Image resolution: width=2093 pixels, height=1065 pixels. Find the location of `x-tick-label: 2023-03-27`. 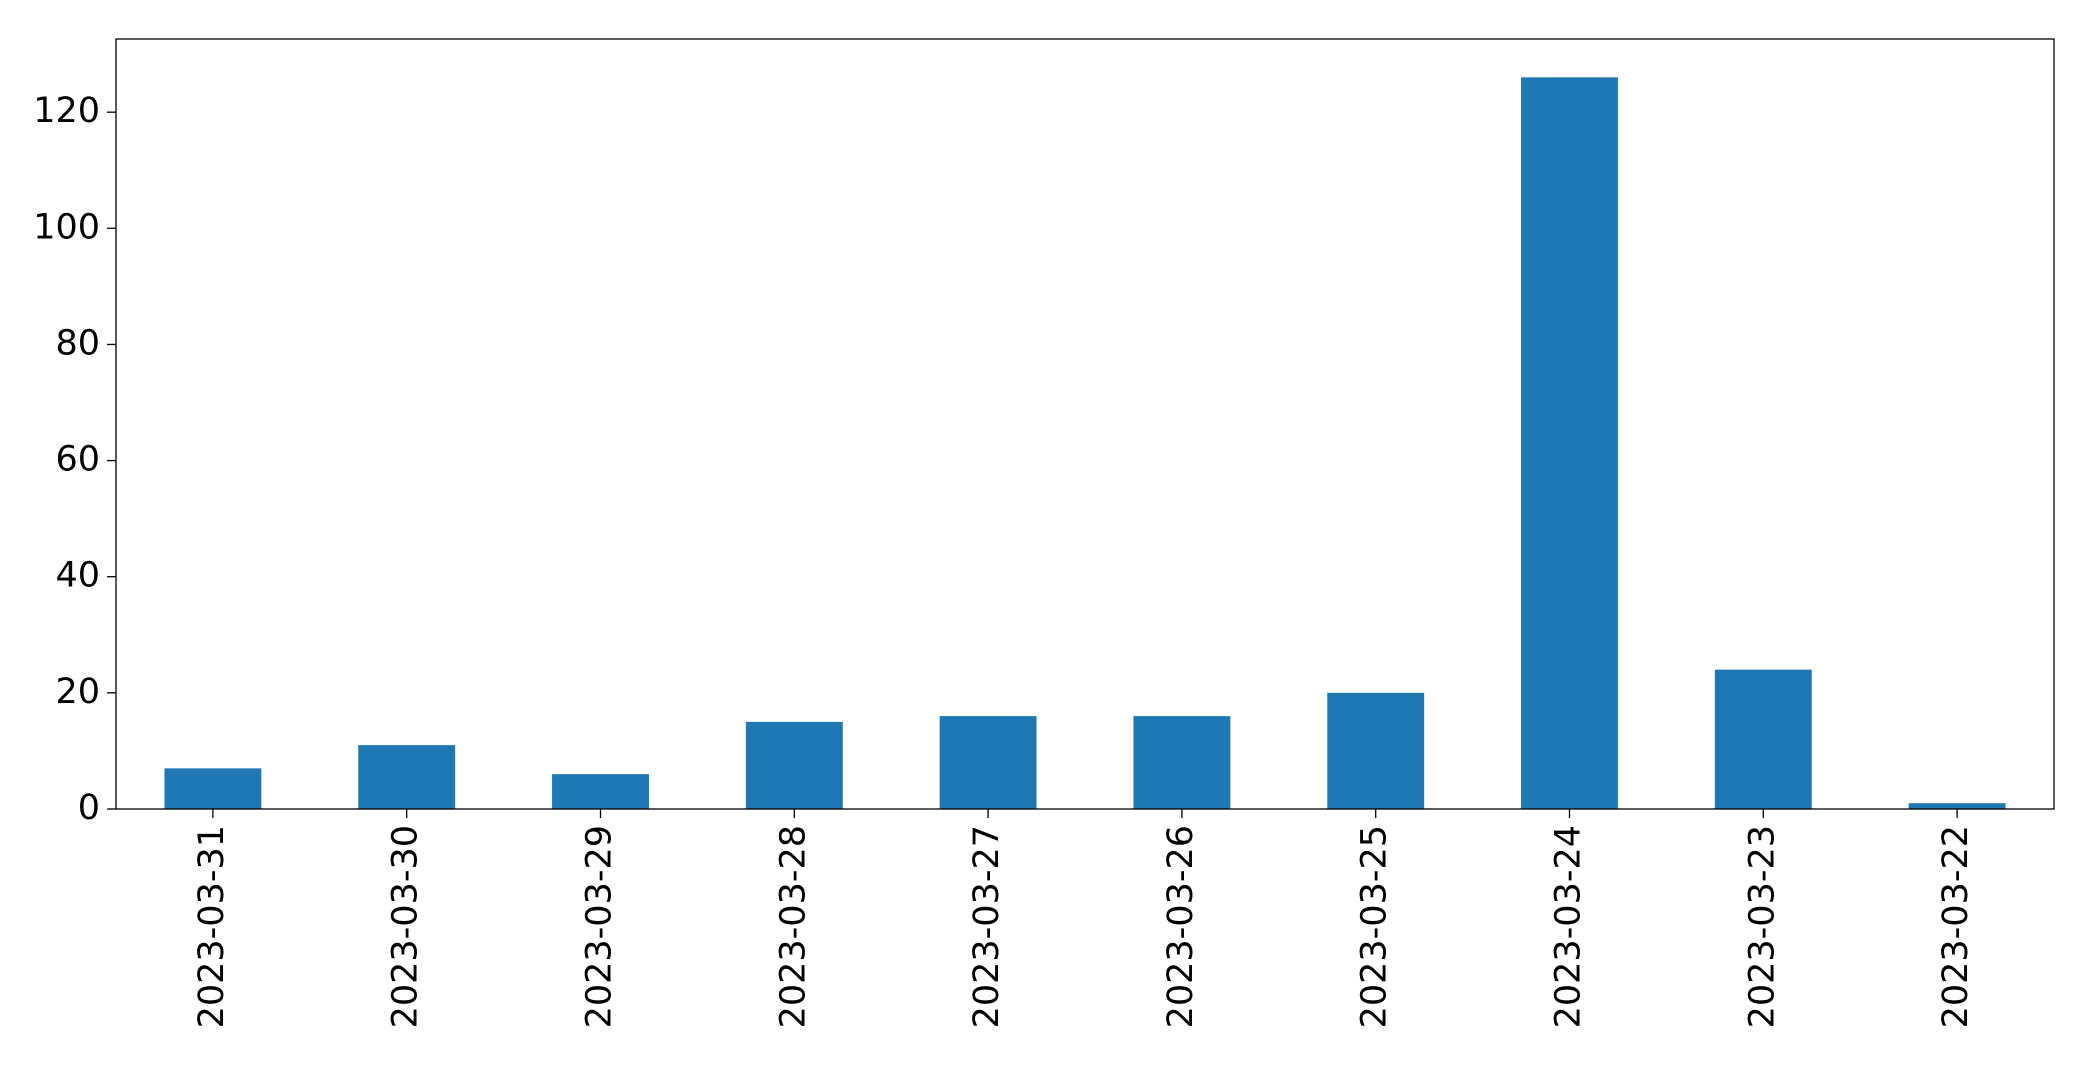

x-tick-label: 2023-03-27 is located at coordinates (987, 926).